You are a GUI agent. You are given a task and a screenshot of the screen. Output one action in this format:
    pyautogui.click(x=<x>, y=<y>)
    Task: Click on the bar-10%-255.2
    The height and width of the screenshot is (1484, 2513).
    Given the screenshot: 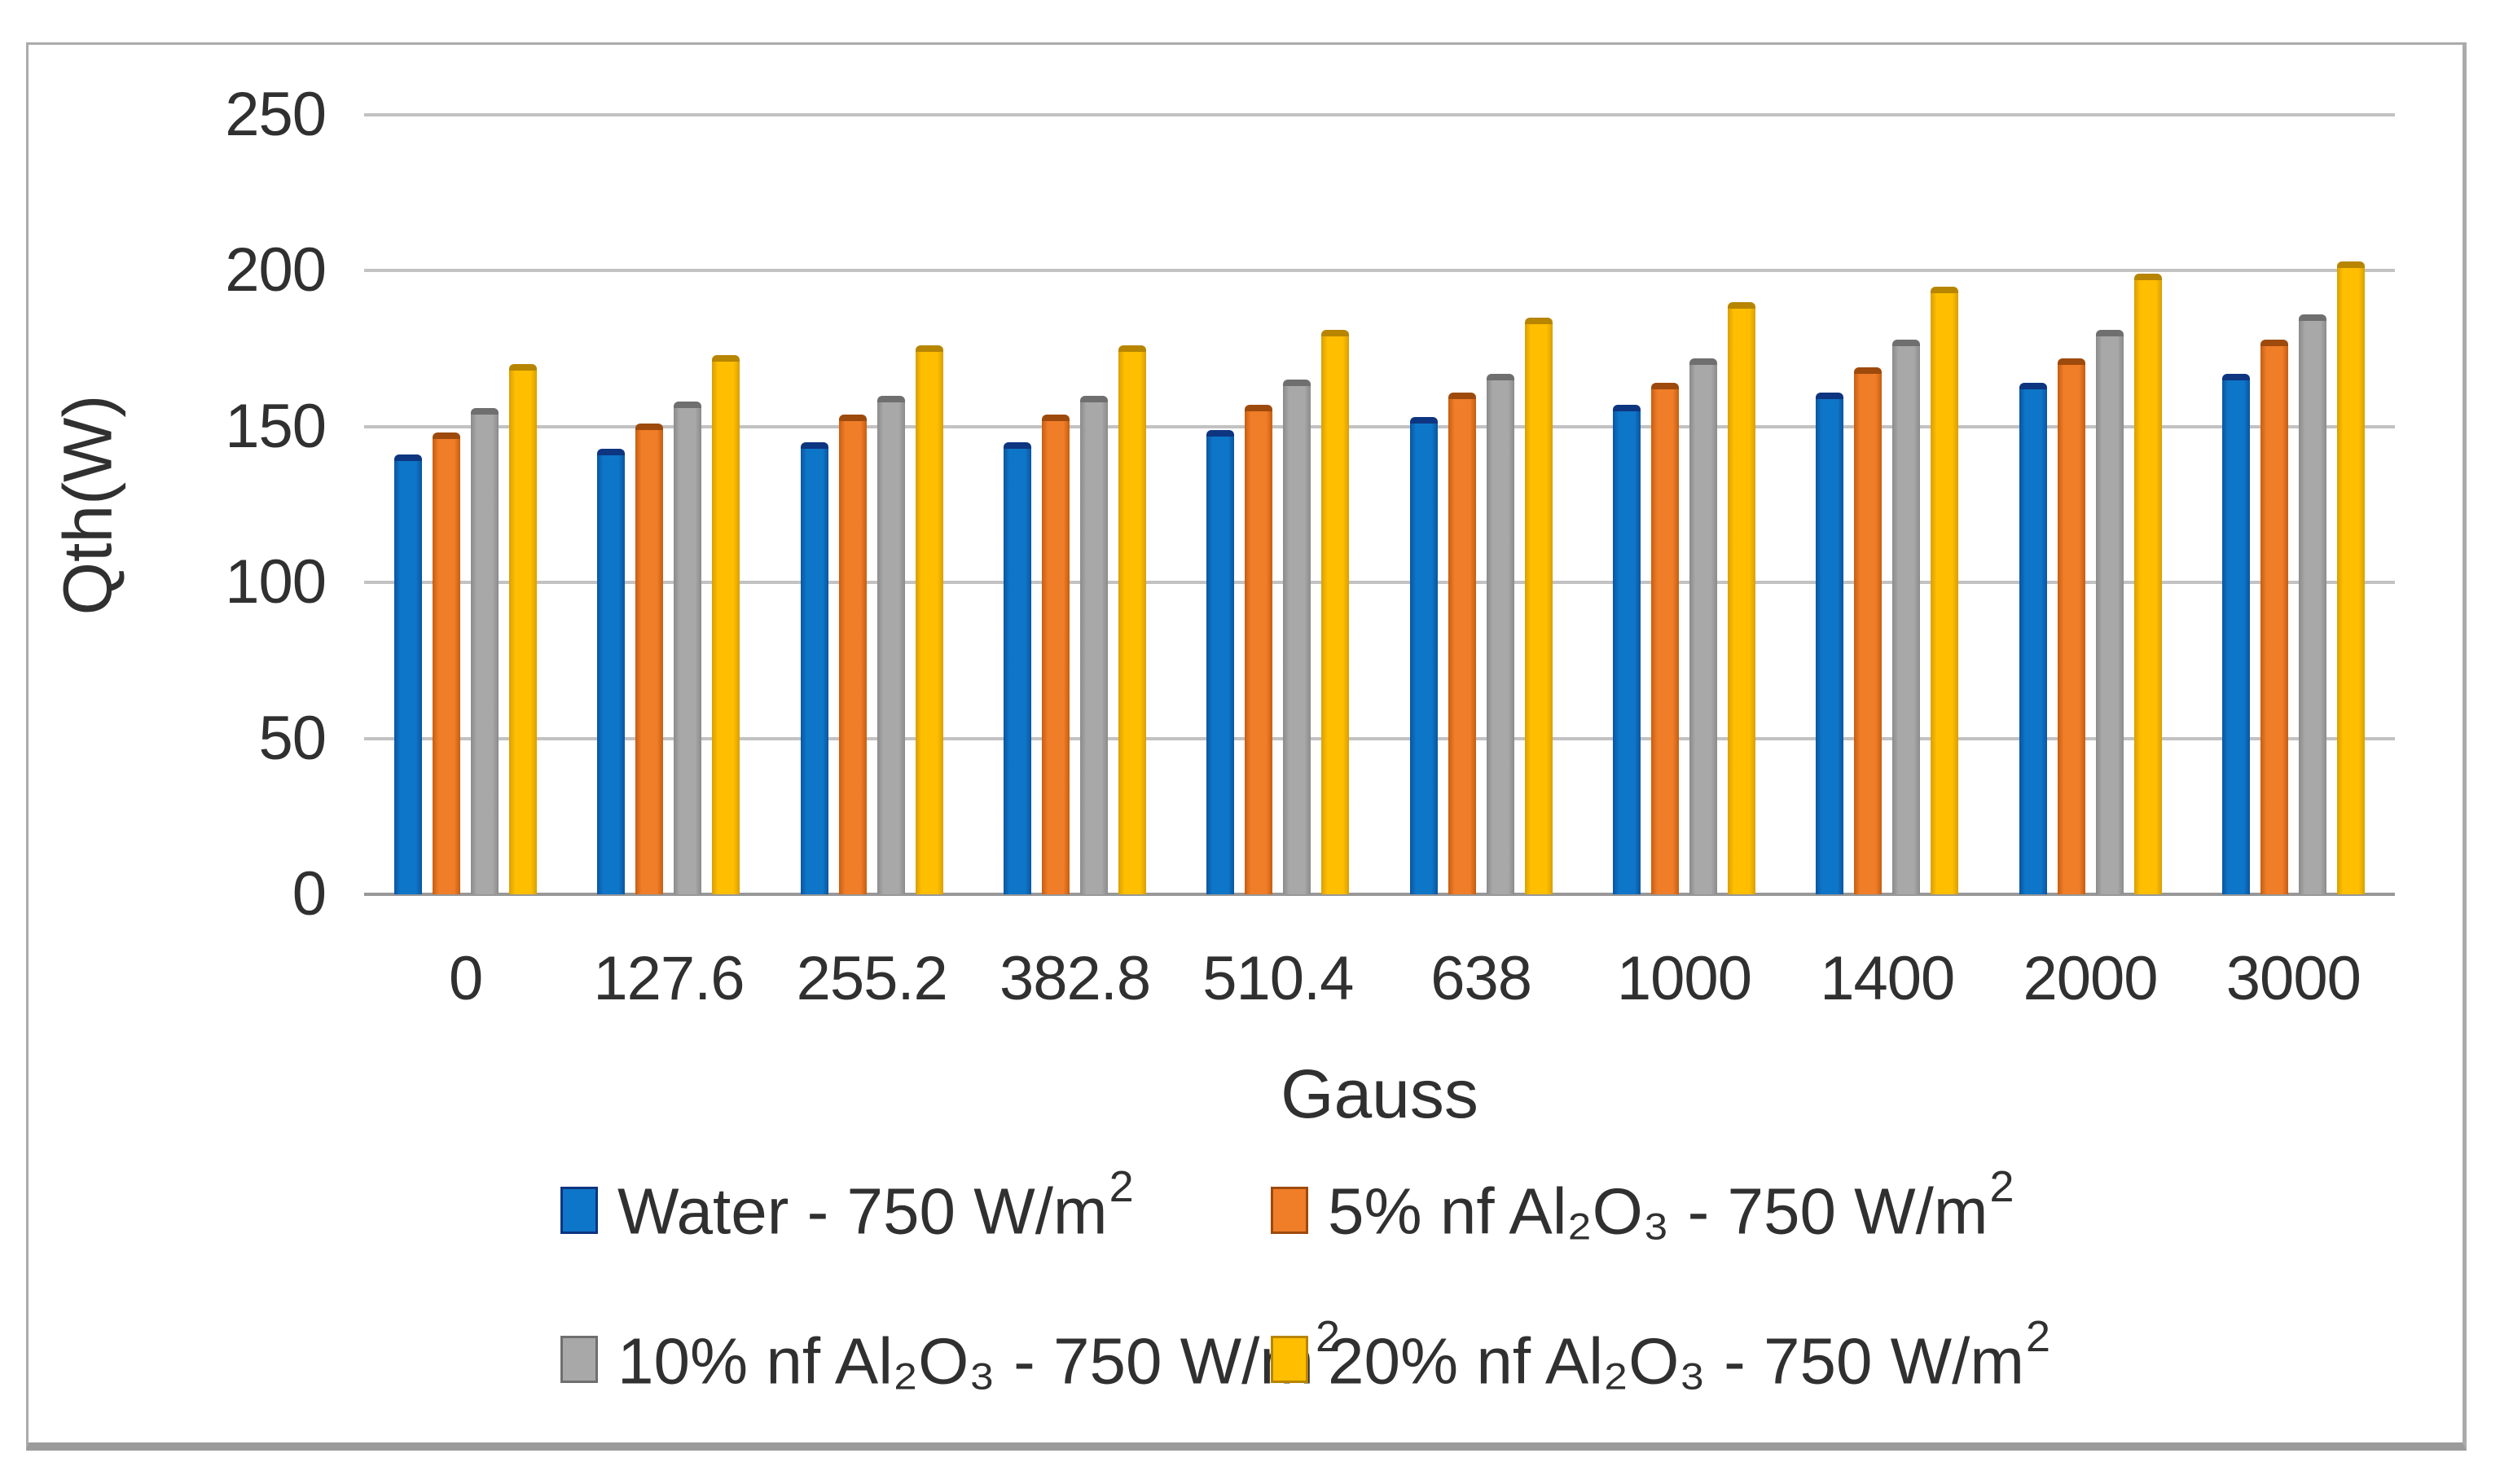 What is the action you would take?
    pyautogui.click(x=890, y=644)
    